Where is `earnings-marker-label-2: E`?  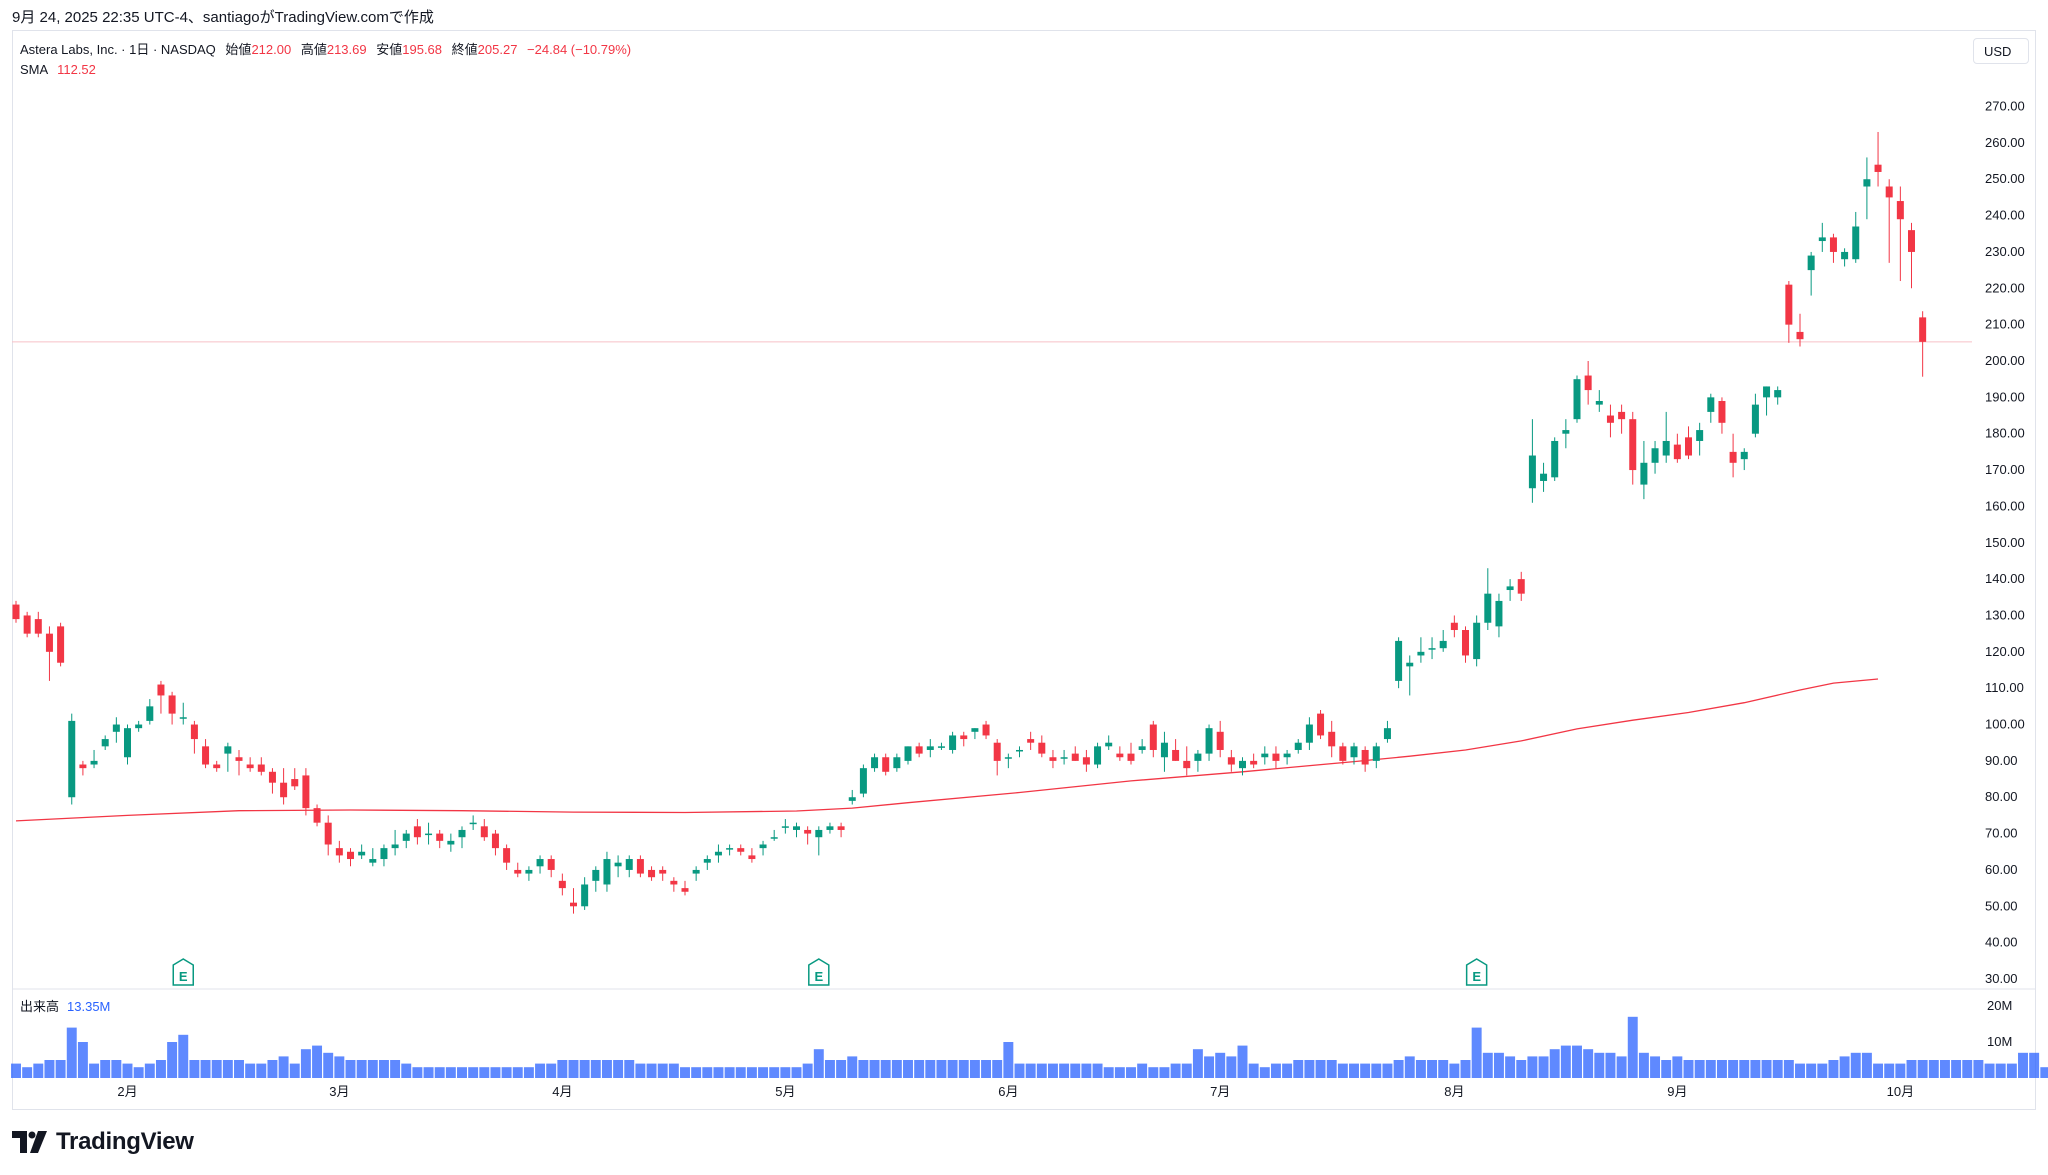
earnings-marker-label-2: E is located at coordinates (1476, 976).